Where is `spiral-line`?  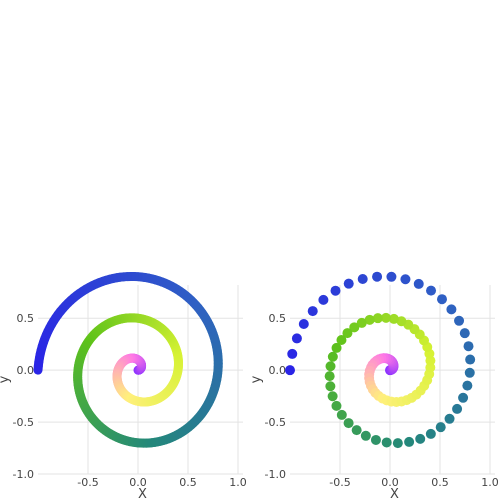 spiral-line is located at coordinates (128, 359).